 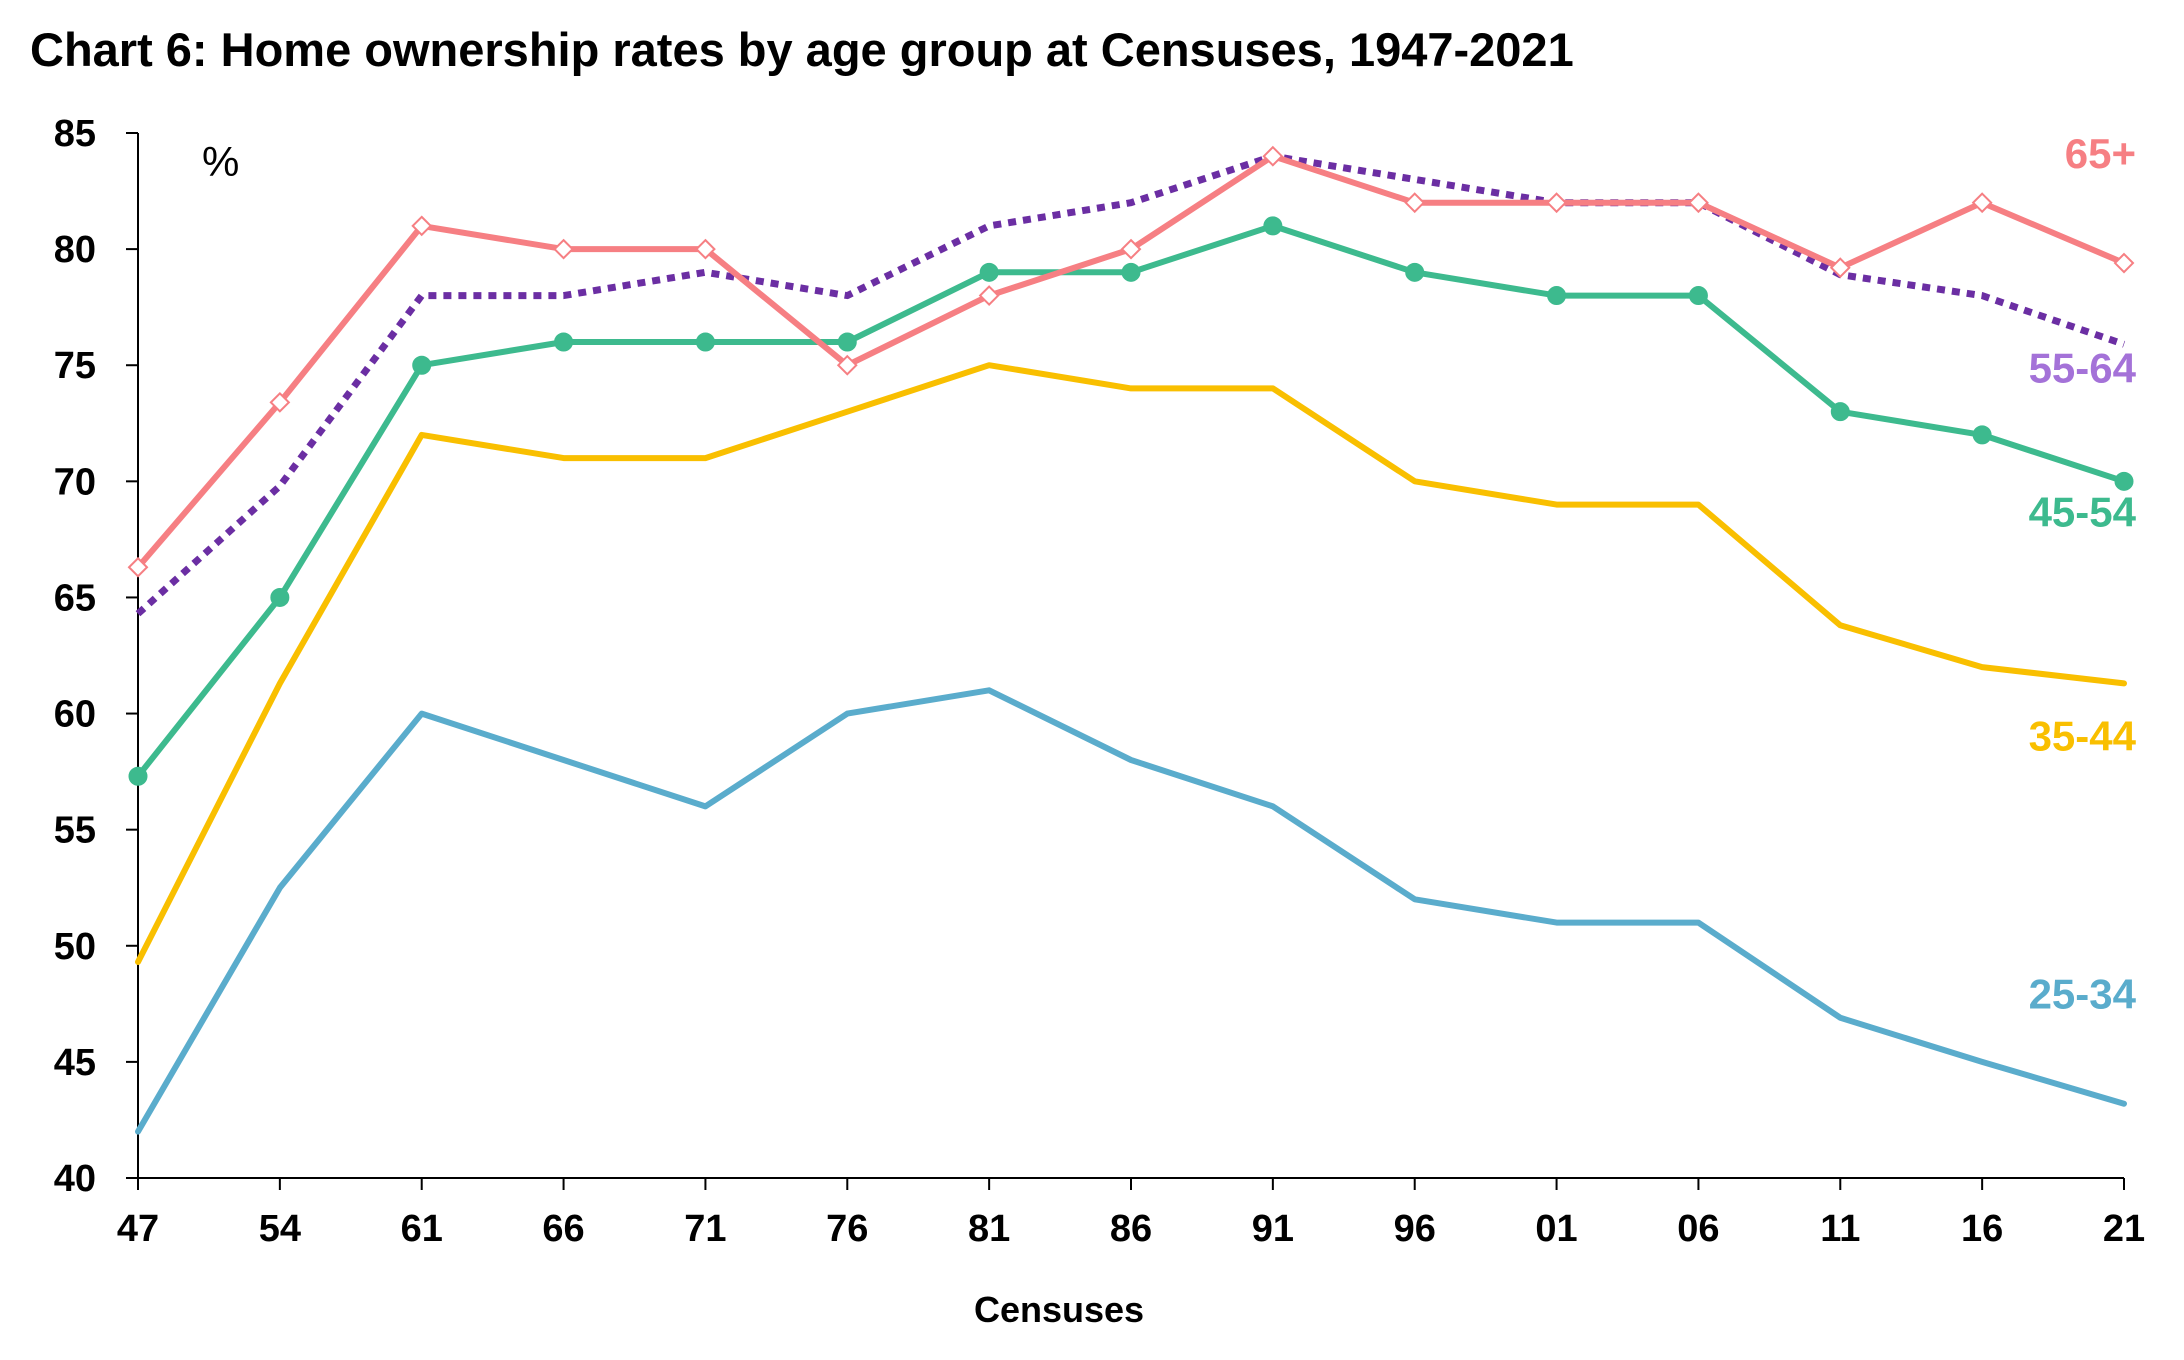 What do you see at coordinates (2083, 994) in the screenshot?
I see `series-label-25-34: 25-34` at bounding box center [2083, 994].